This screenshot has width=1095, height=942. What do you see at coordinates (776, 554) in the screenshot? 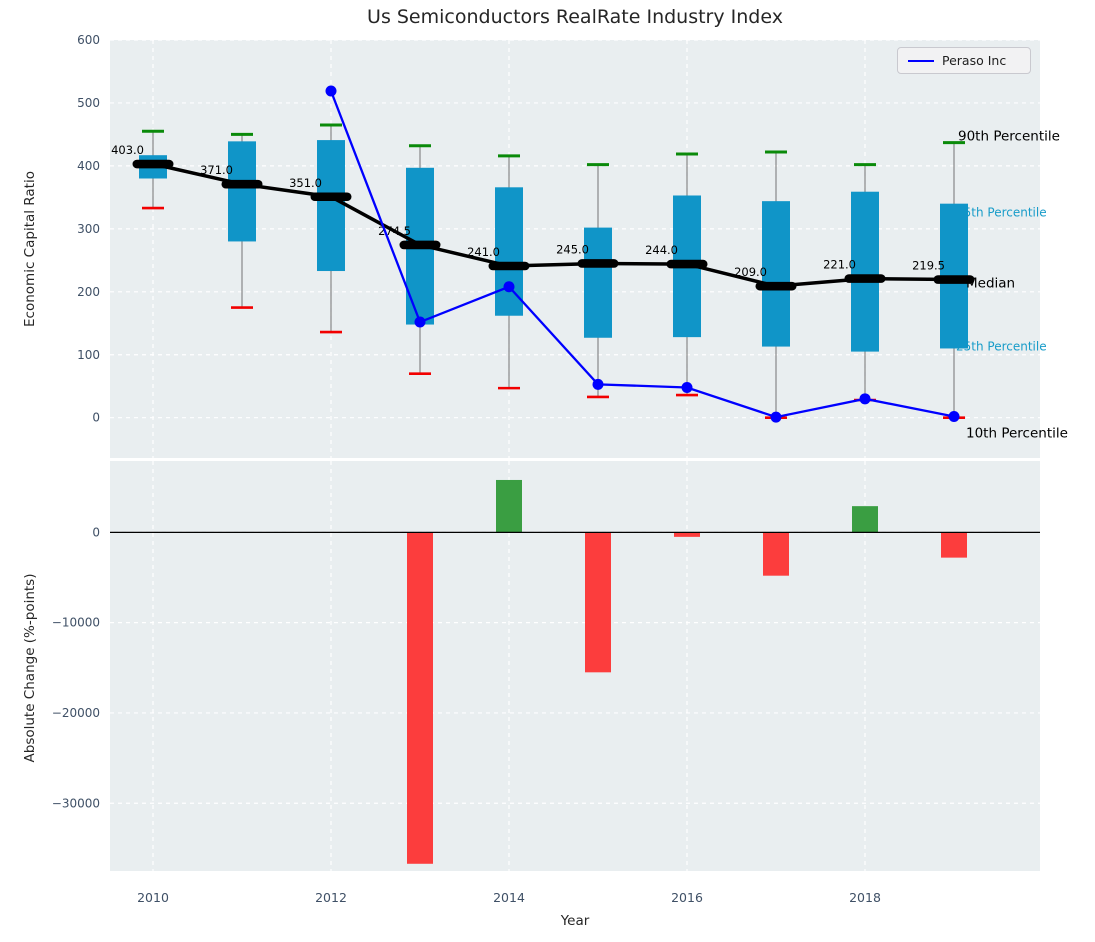
I see `change-bar-2017` at bounding box center [776, 554].